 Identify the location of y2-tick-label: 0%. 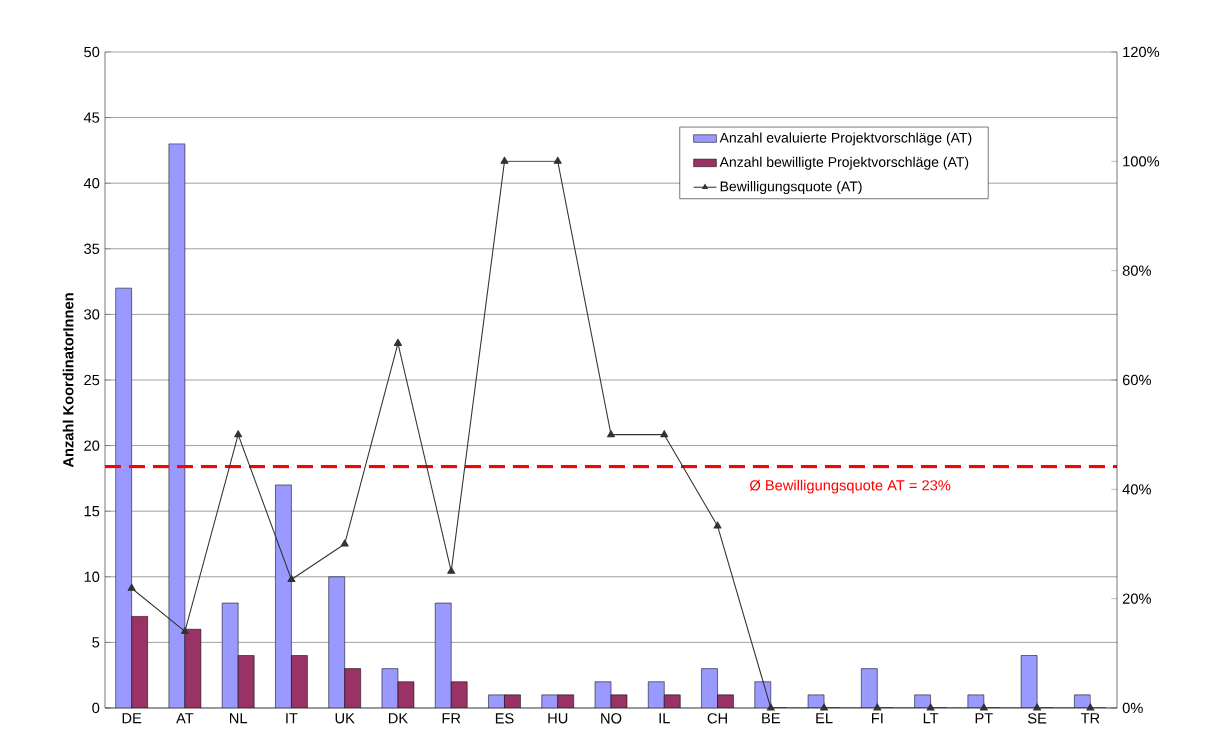
(1132, 708).